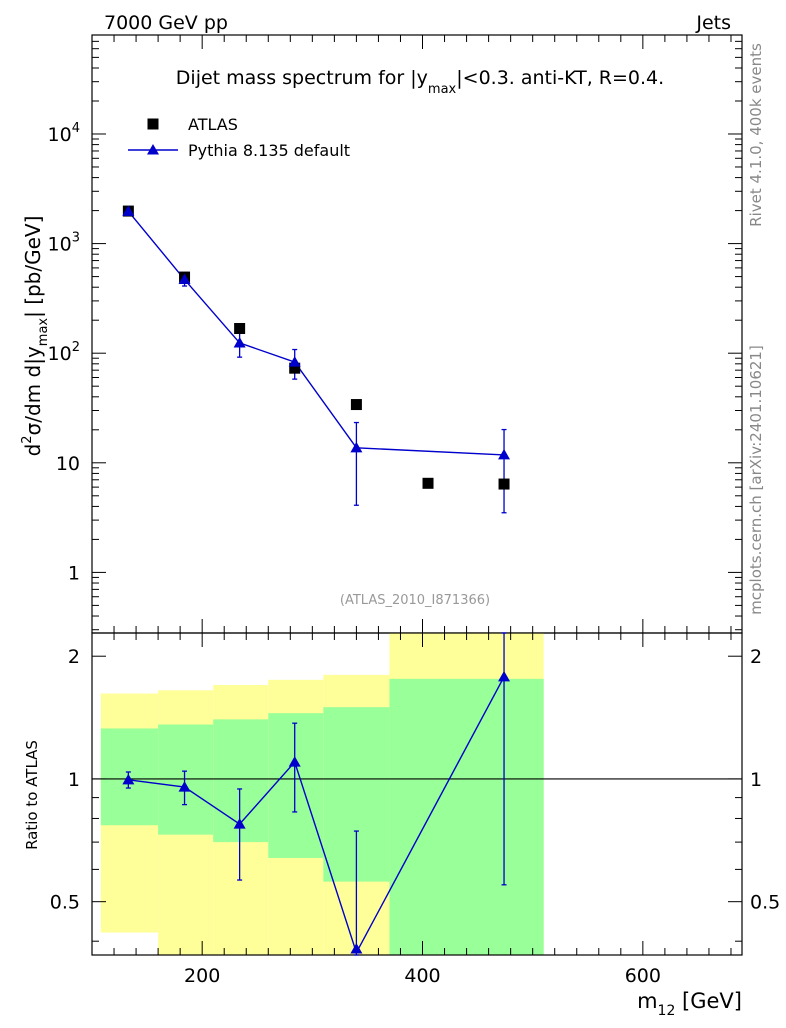 The height and width of the screenshot is (1028, 786). Describe the element at coordinates (713, 23) in the screenshot. I see `header-jets: Jets` at that location.